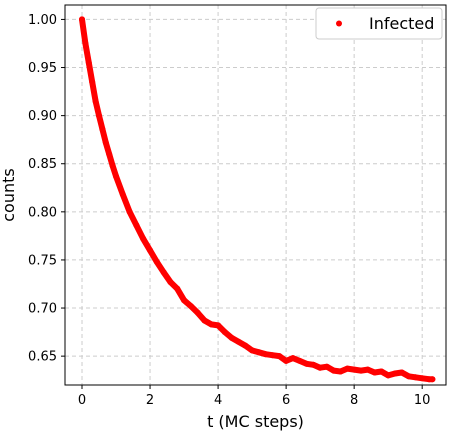 The width and height of the screenshot is (451, 432). I want to click on x-axis-label: t (MC steps), so click(255, 421).